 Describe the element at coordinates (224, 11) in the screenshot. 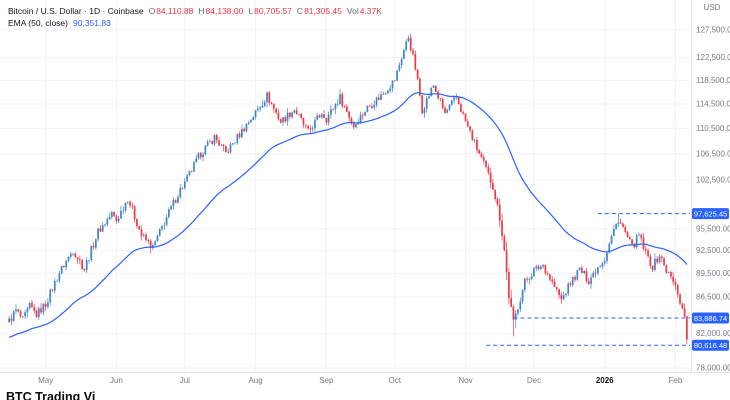

I see `high-value: 84,138.00` at that location.